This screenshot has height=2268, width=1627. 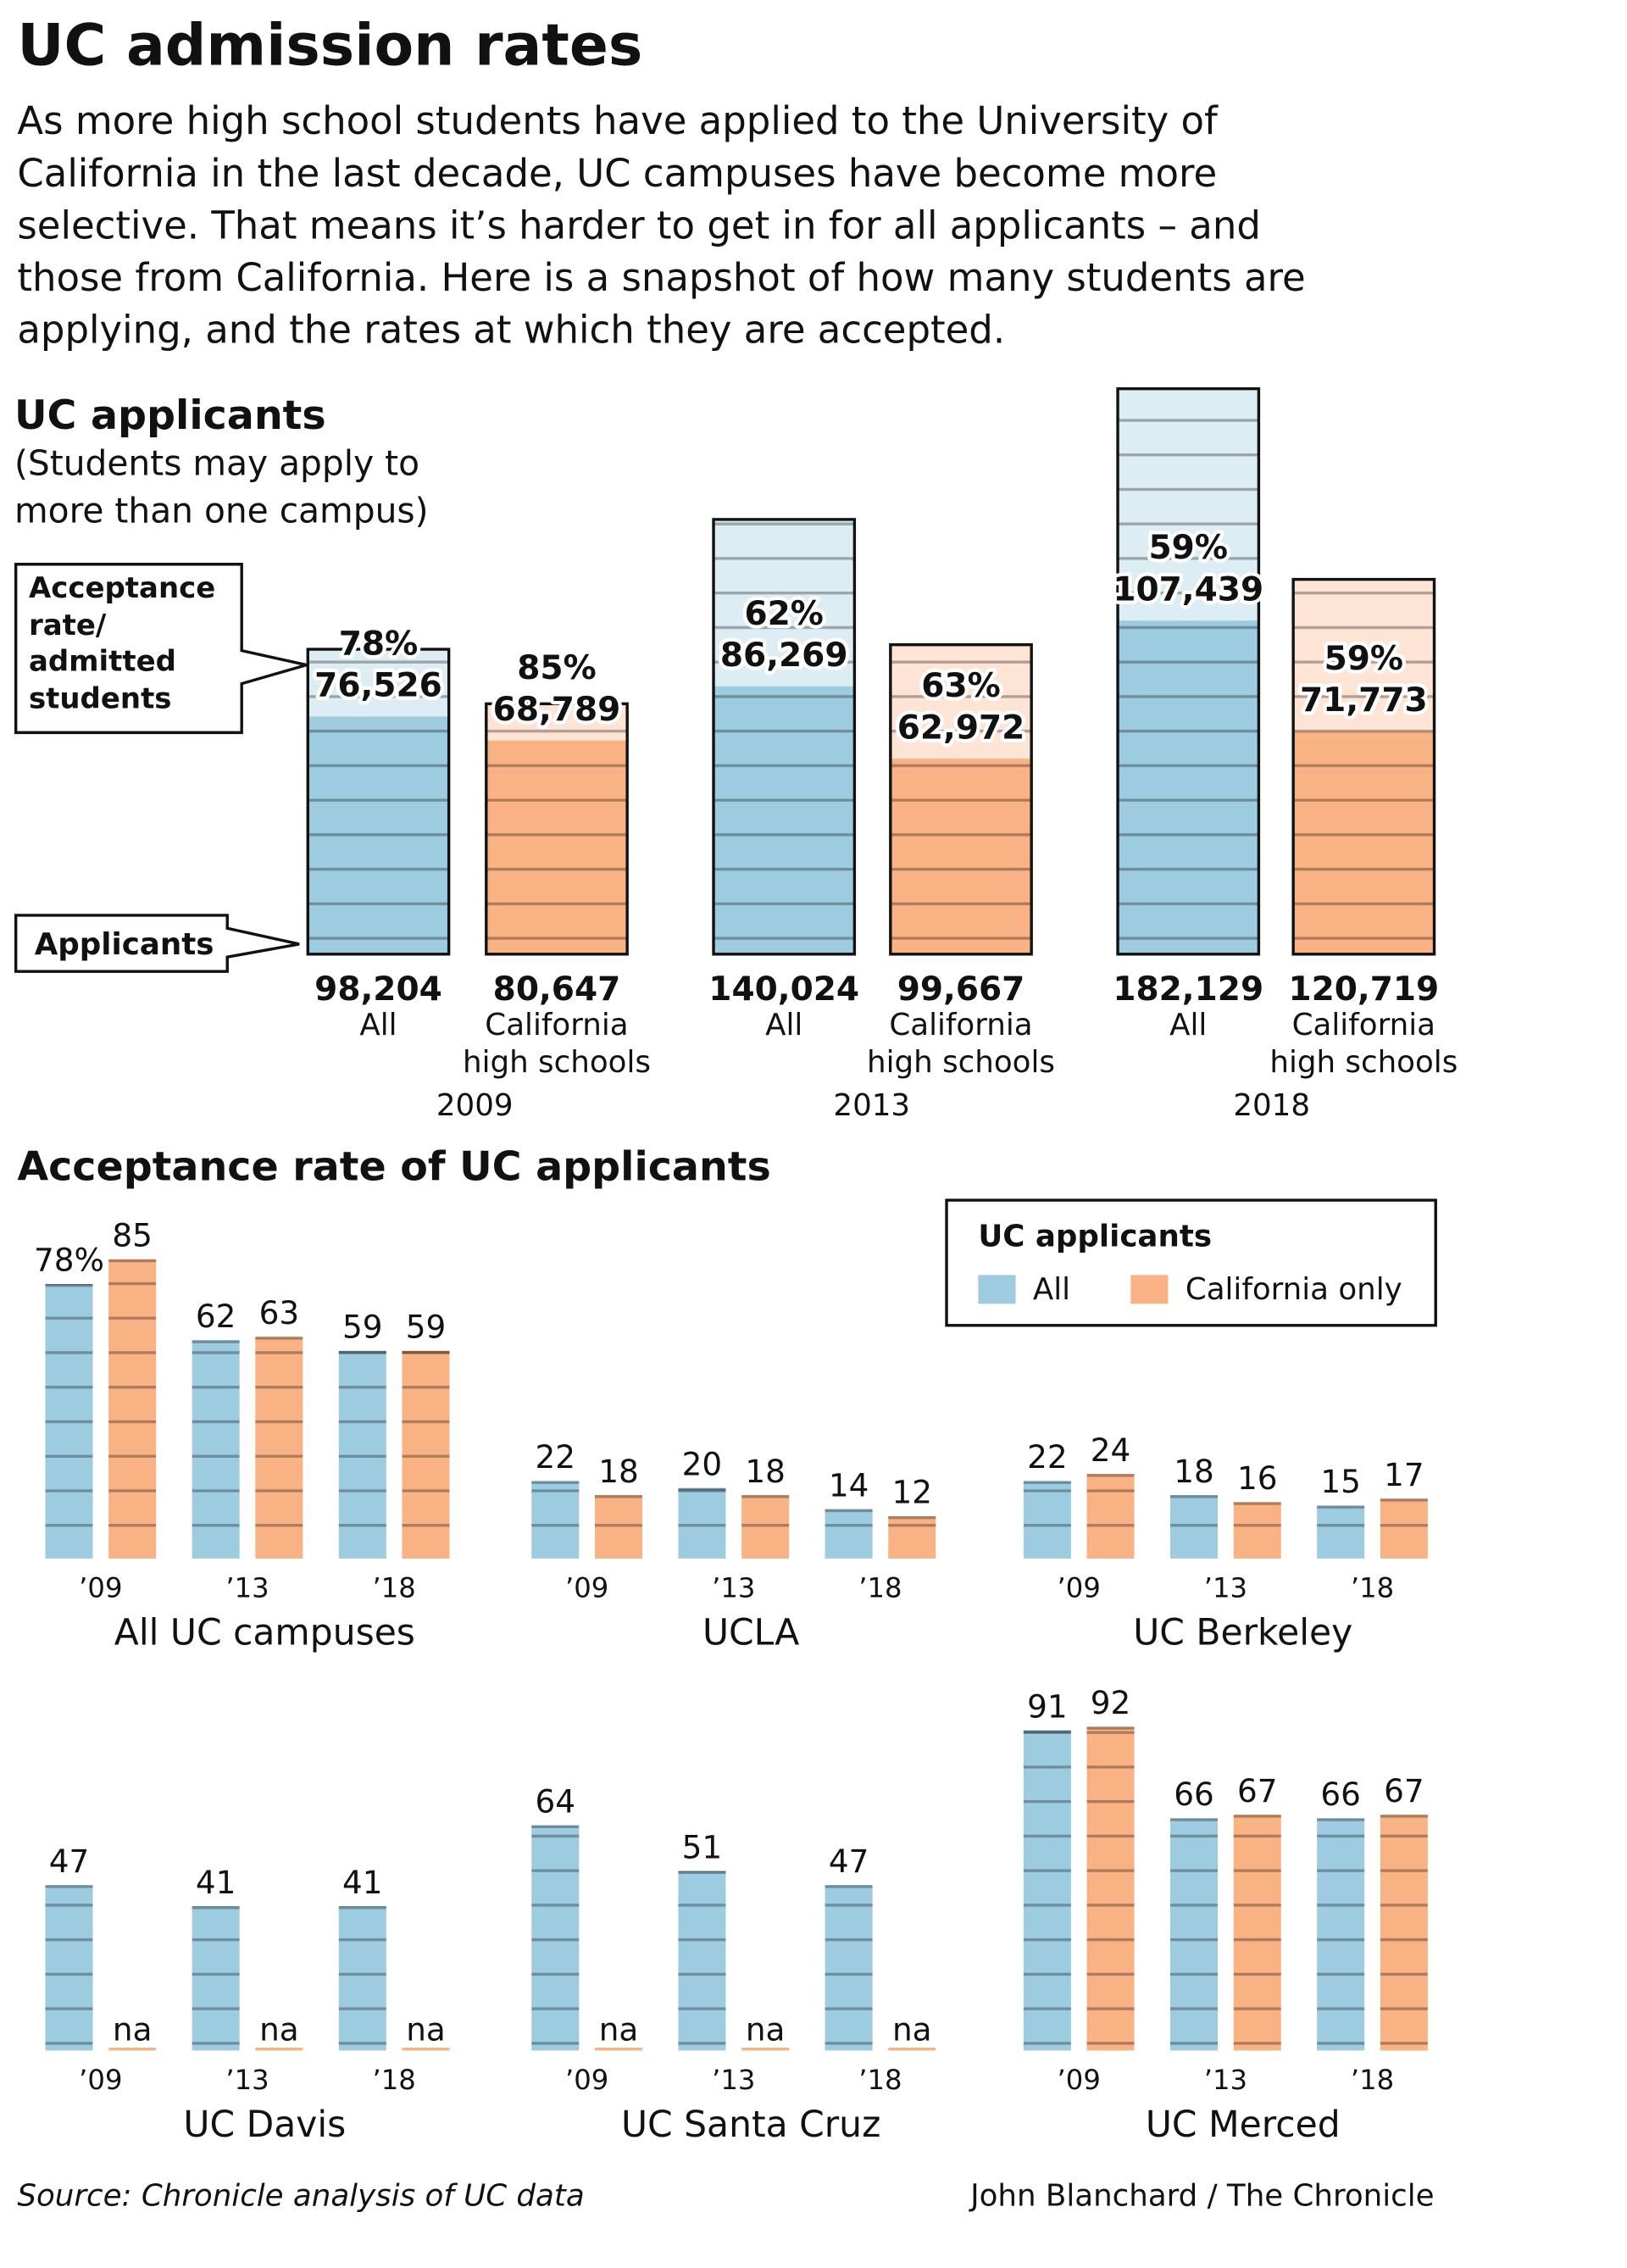 I want to click on value-label: 63, so click(x=280, y=1313).